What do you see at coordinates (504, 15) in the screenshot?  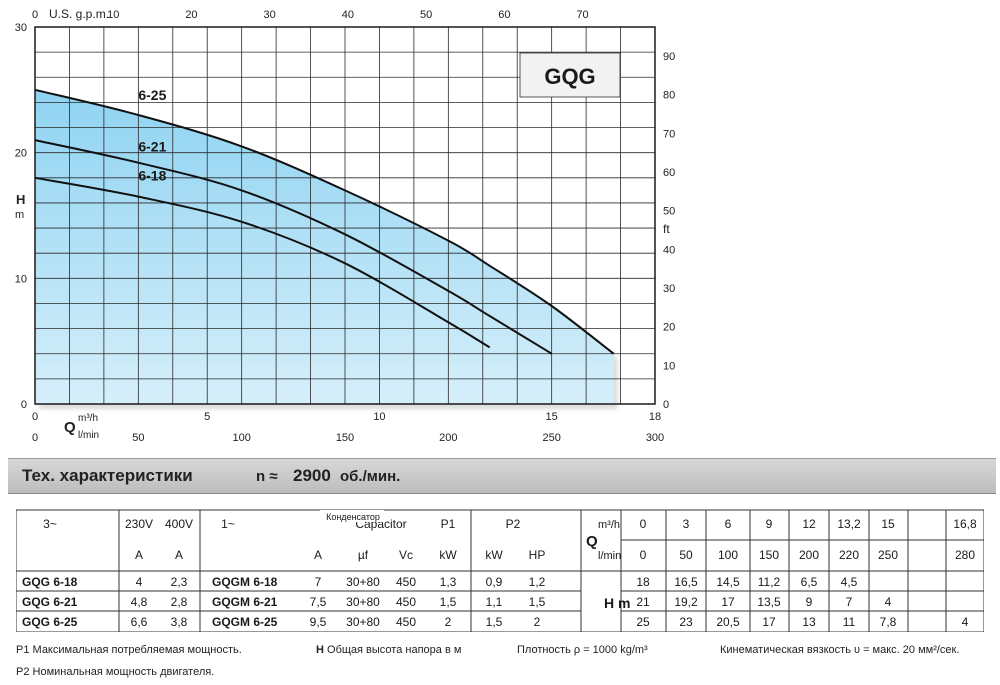 I see `x-tick-gpm: 60` at bounding box center [504, 15].